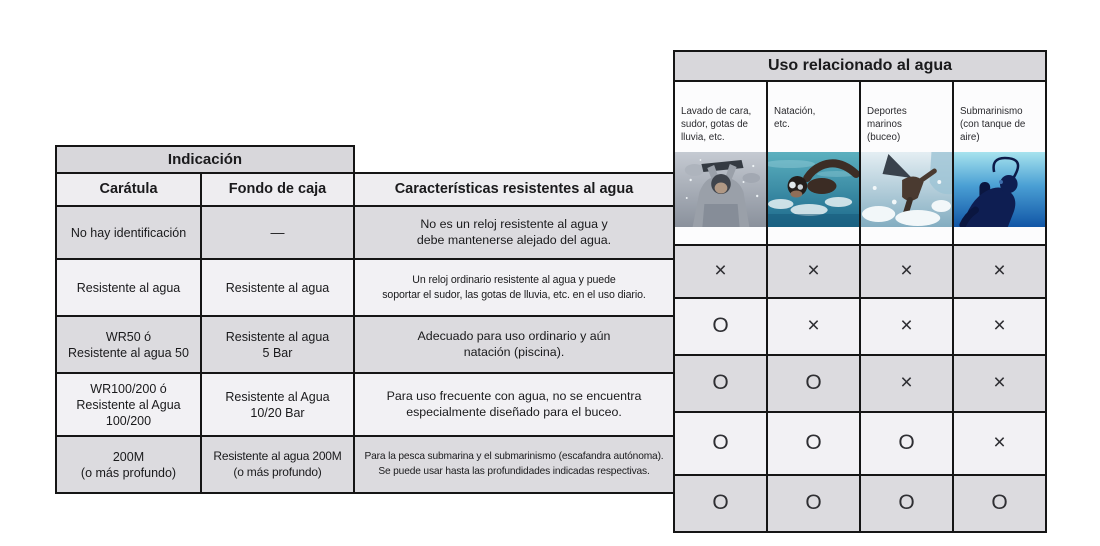  I want to click on marks-row: O × × ×, so click(860, 326).